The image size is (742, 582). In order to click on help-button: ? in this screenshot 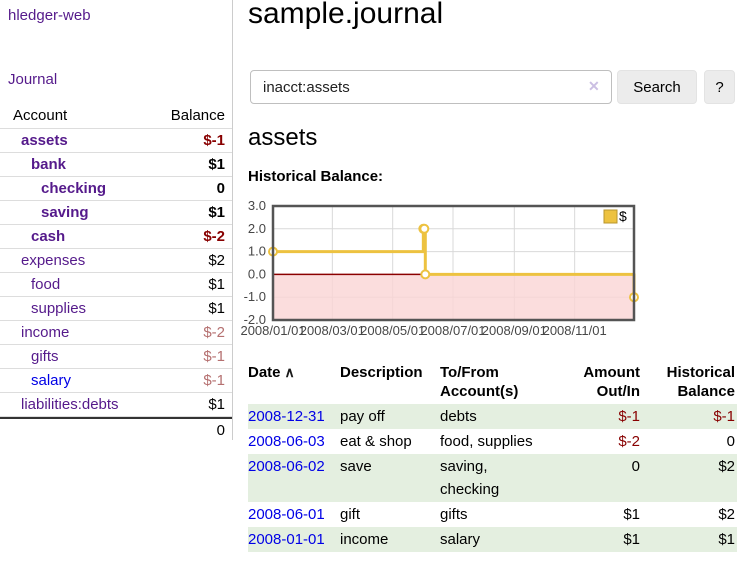, I will do `click(719, 87)`.